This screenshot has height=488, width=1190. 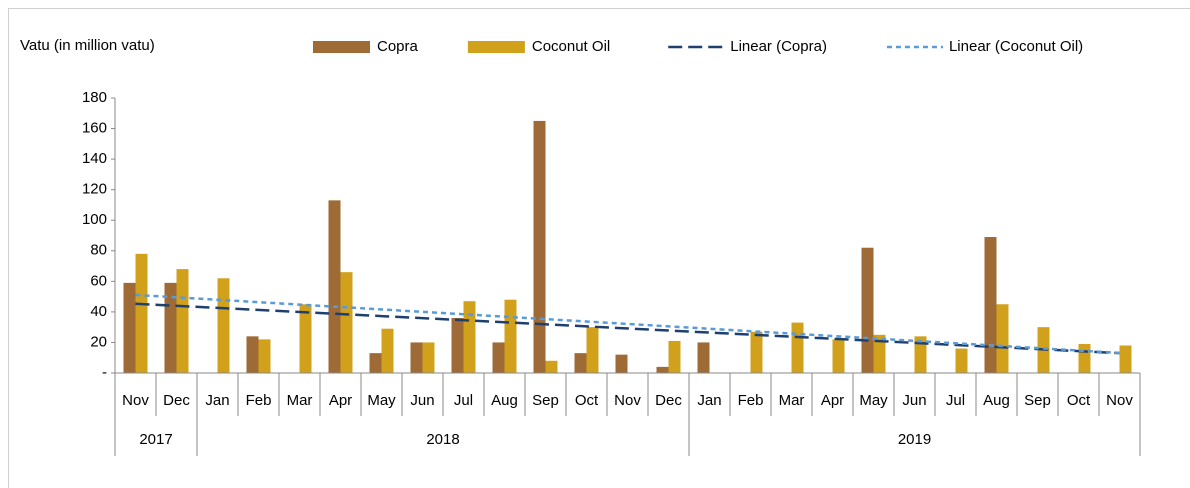 What do you see at coordinates (914, 439) in the screenshot?
I see `x-group-label: 2019` at bounding box center [914, 439].